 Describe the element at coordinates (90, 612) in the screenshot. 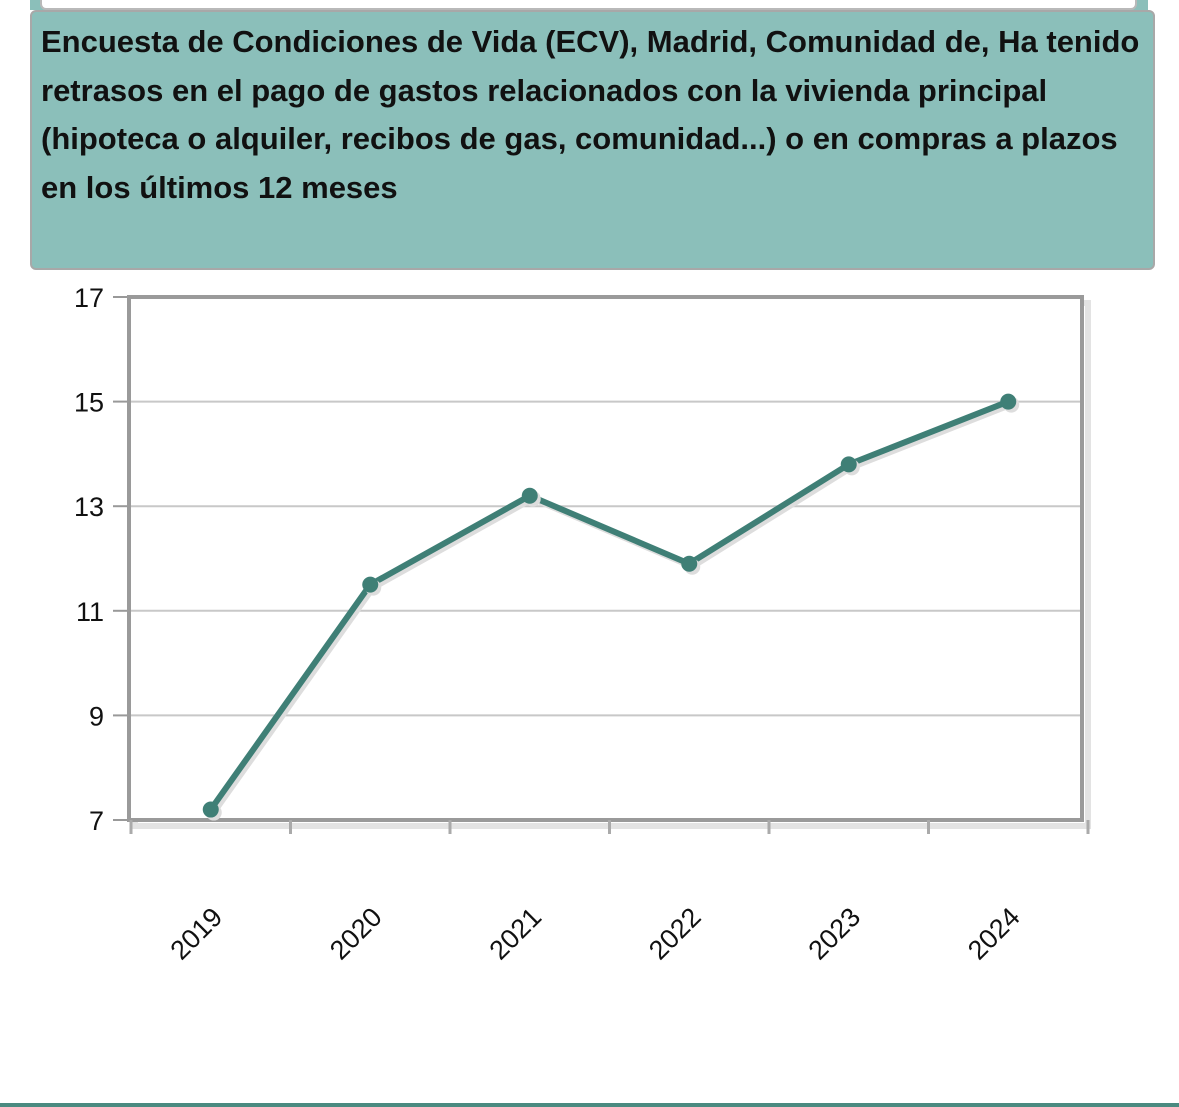

I see `y-tick-label: 11` at that location.